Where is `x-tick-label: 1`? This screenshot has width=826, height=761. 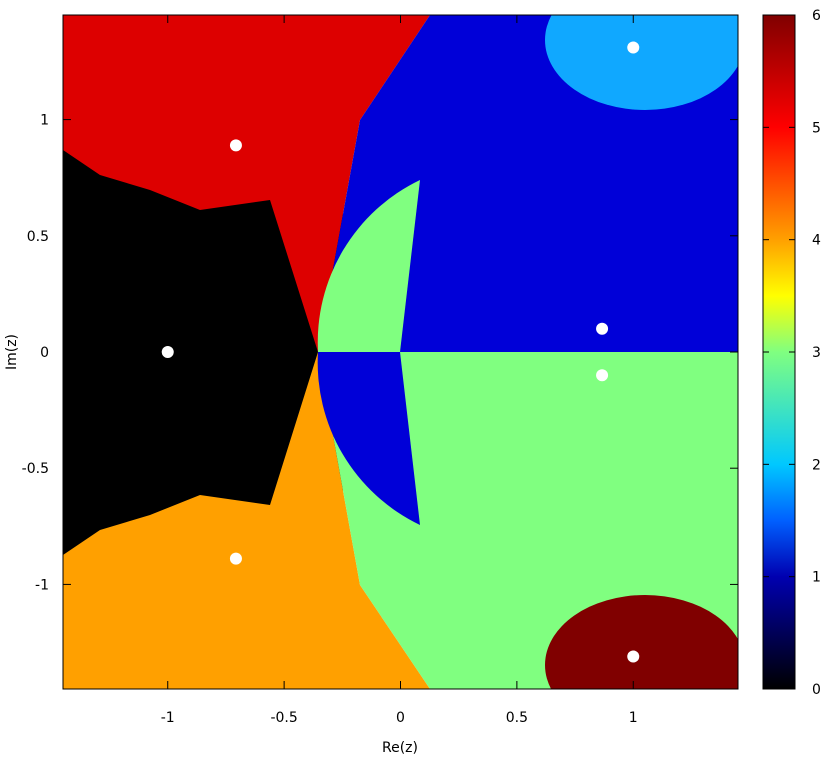
x-tick-label: 1 is located at coordinates (633, 718).